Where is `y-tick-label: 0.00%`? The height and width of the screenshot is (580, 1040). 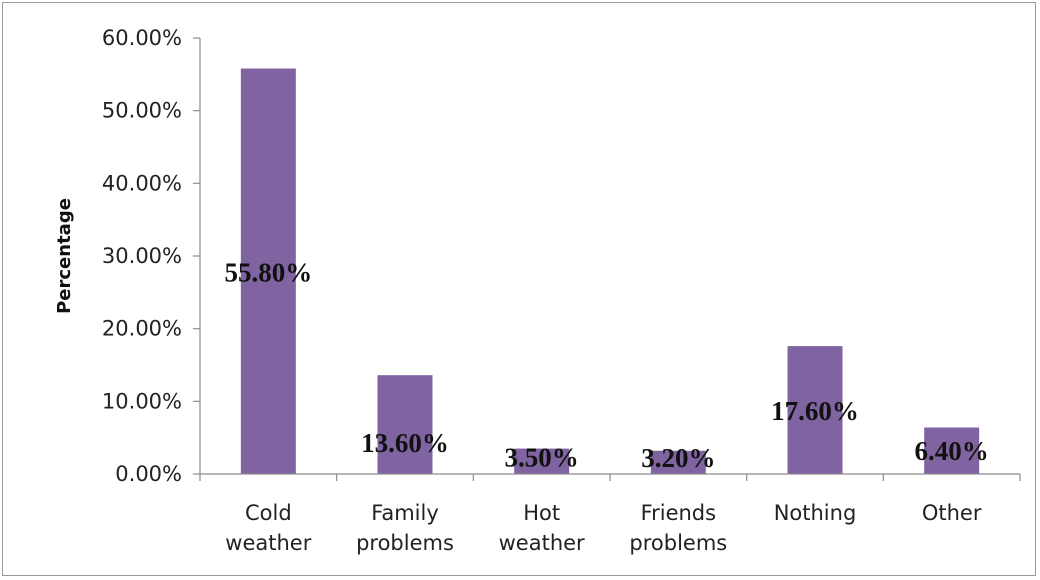 y-tick-label: 0.00% is located at coordinates (148, 474).